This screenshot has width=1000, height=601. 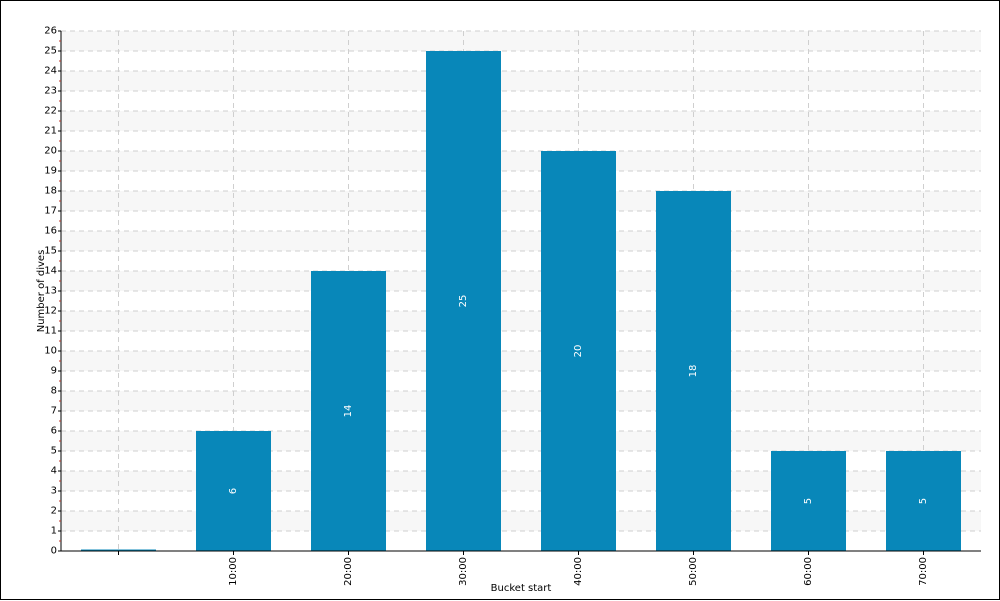 I want to click on x-tick-label: 60:00, so click(x=808, y=571).